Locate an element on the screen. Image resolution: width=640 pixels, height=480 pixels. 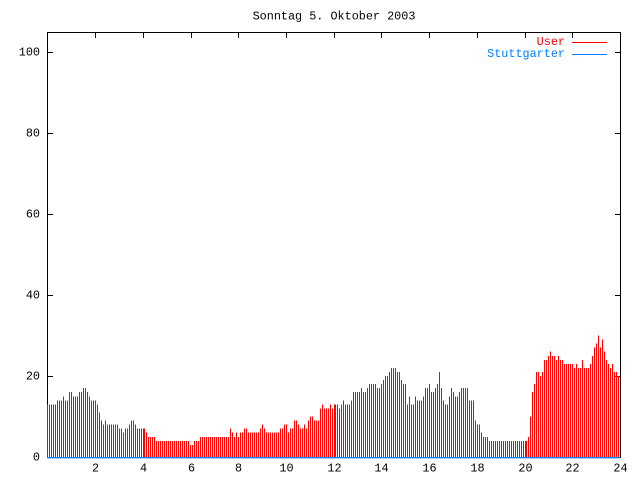
svg-text: 18 is located at coordinates (477, 469).